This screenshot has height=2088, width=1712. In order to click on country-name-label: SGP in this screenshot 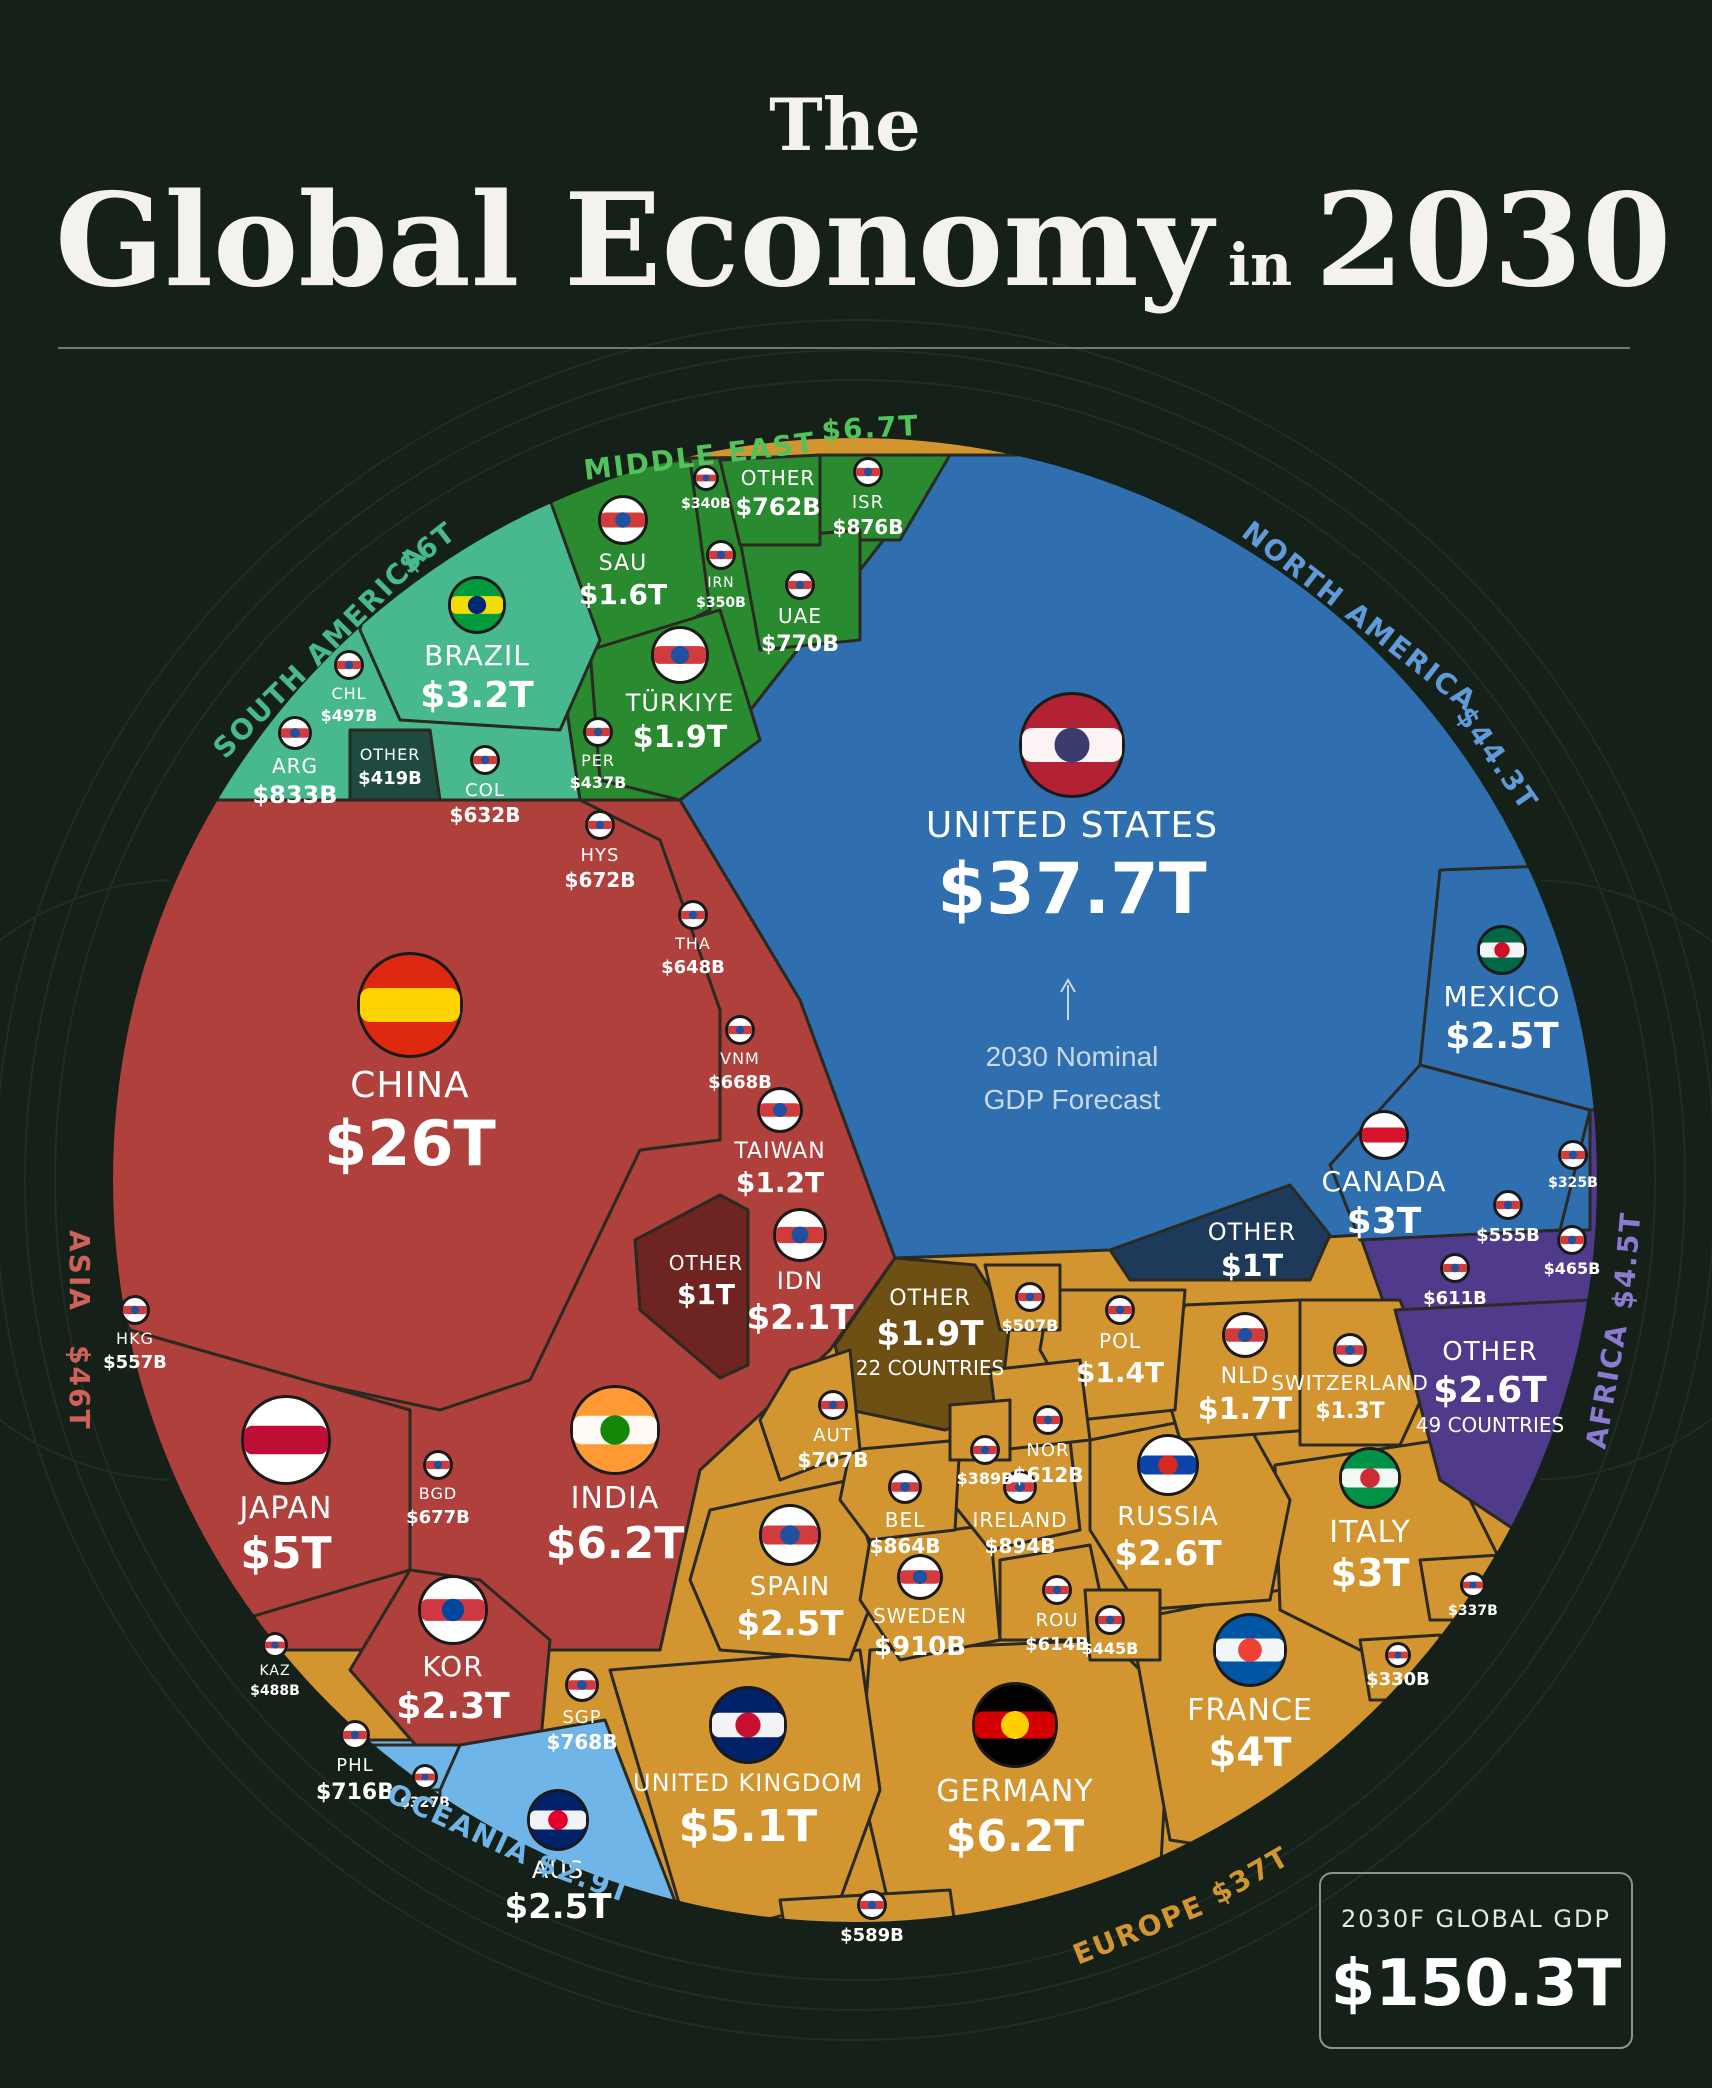, I will do `click(581, 1717)`.